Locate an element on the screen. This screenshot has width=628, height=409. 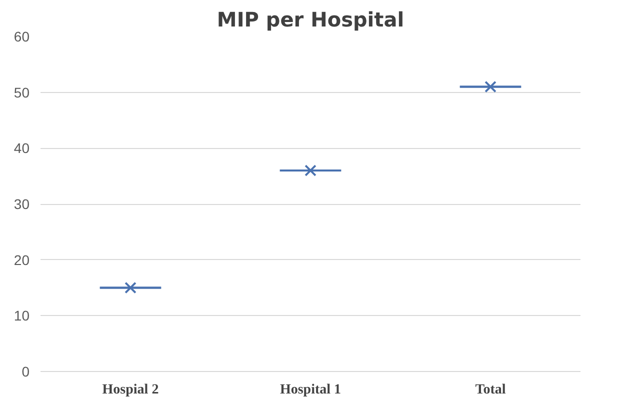
y-tick-label: 40 is located at coordinates (22, 148).